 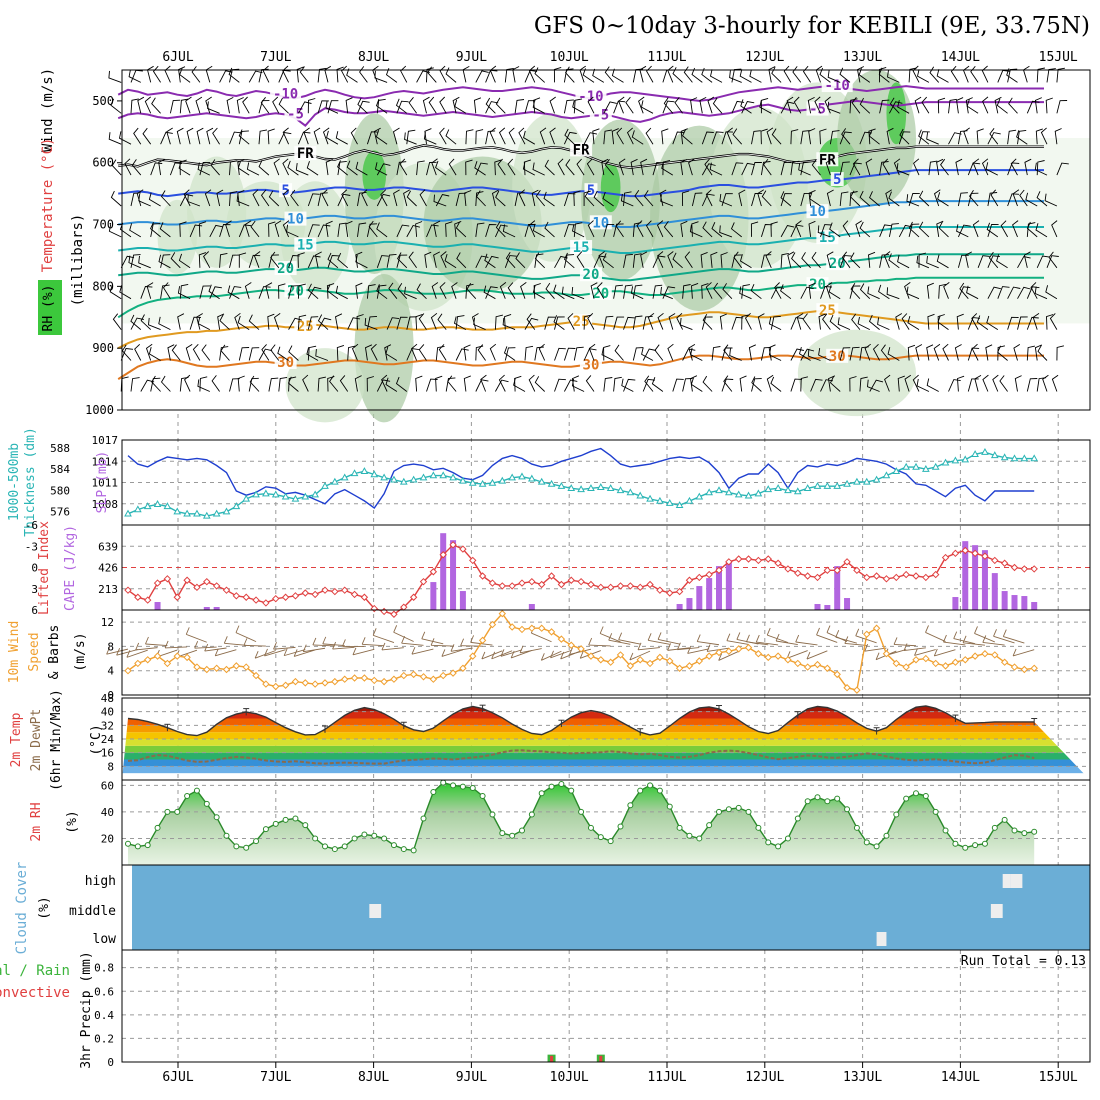 What do you see at coordinates (246, 597) in the screenshot?
I see `lifted-index-series-marker` at bounding box center [246, 597].